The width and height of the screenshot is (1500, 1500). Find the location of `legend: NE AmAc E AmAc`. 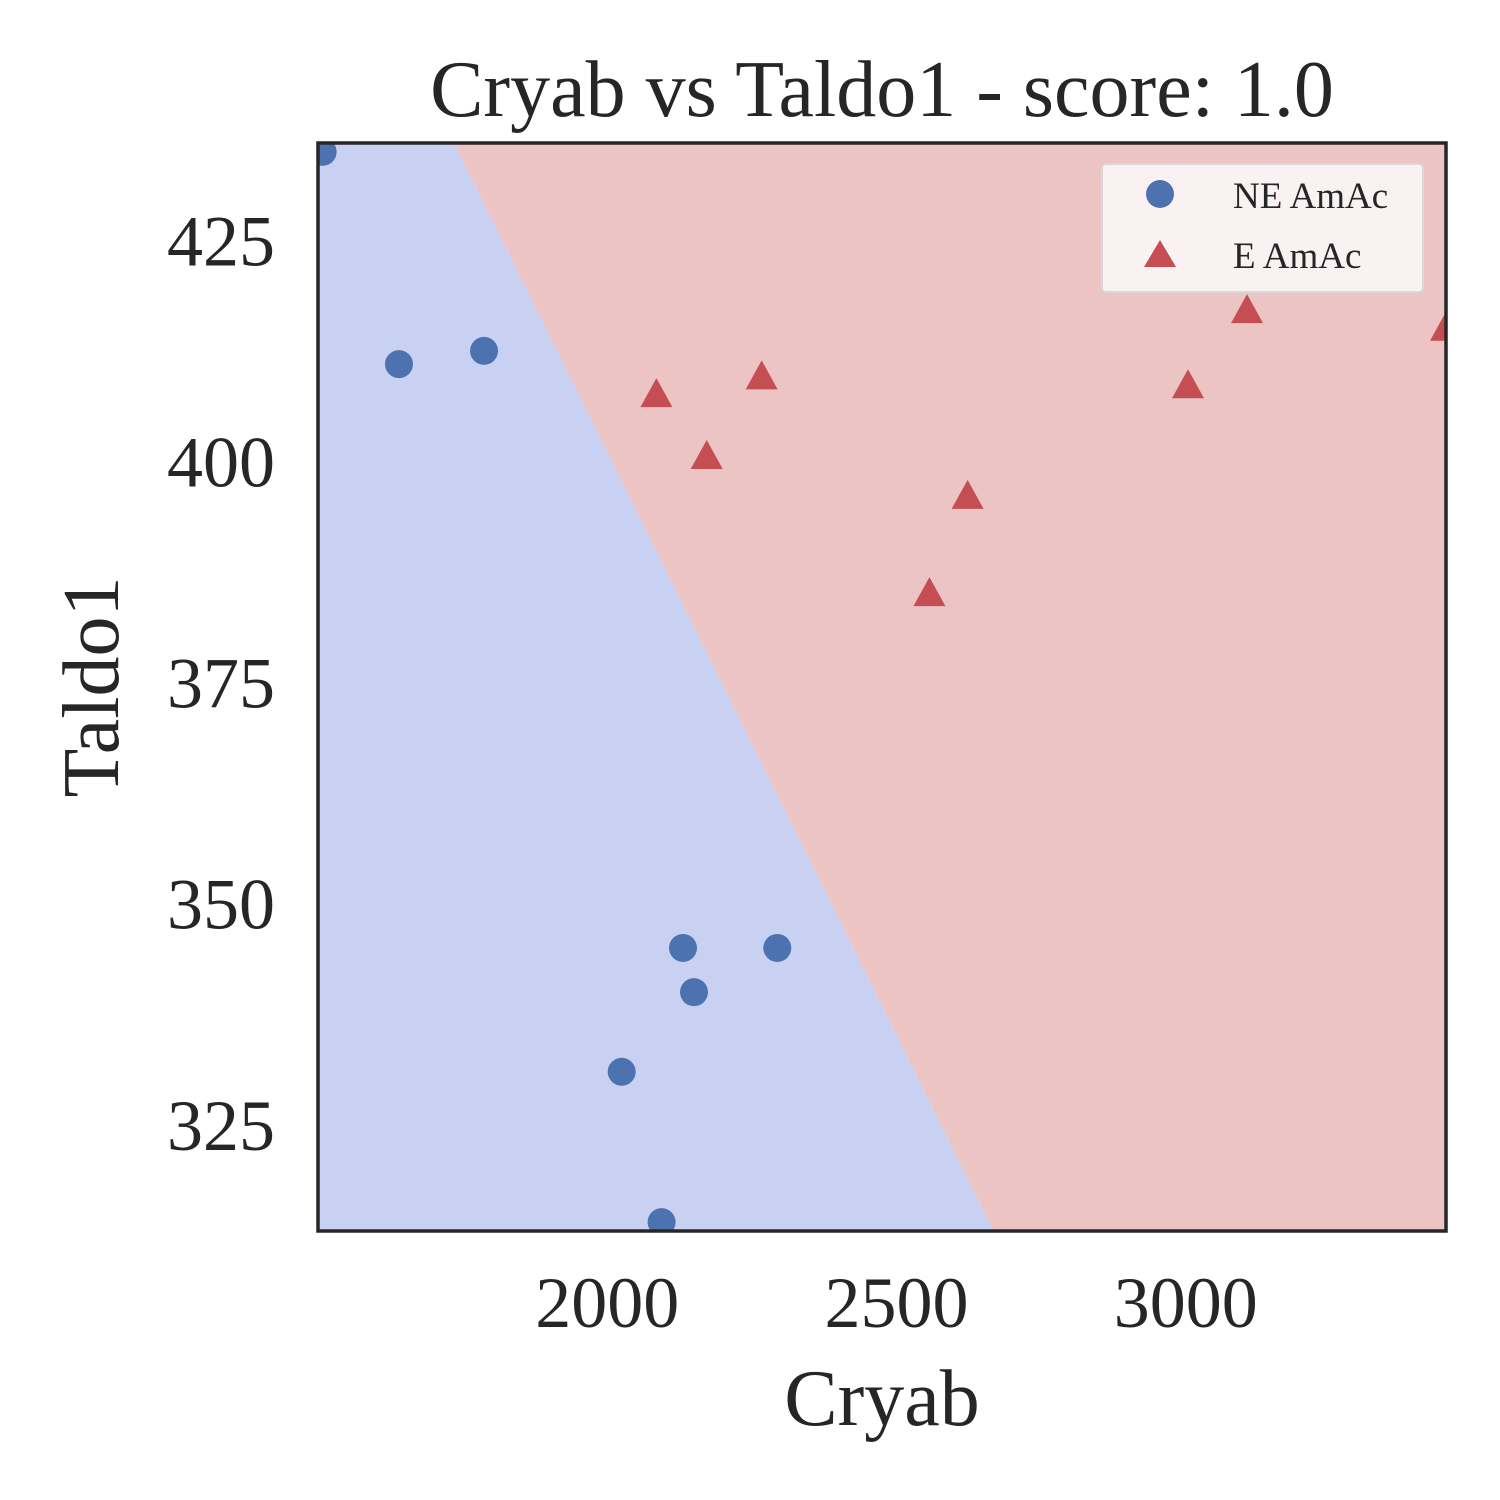

legend: NE AmAc E AmAc is located at coordinates (1262, 228).